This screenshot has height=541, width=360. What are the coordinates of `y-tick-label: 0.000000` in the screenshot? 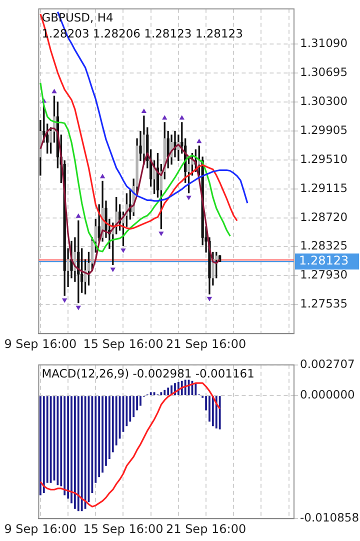 It's located at (327, 395).